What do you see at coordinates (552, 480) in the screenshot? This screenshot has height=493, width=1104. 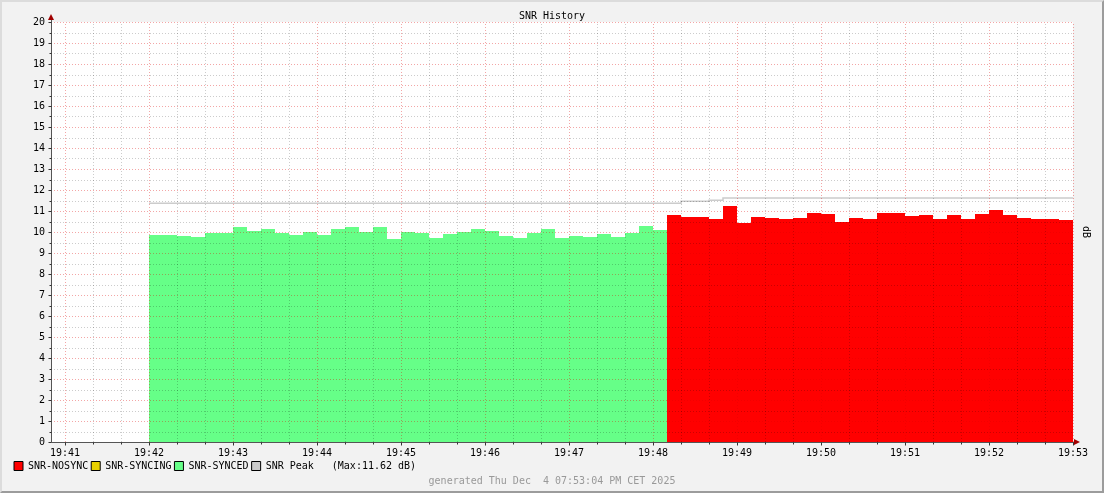 I see `text: generated Thu Dec 4 07:53:04 PM CET 2025` at bounding box center [552, 480].